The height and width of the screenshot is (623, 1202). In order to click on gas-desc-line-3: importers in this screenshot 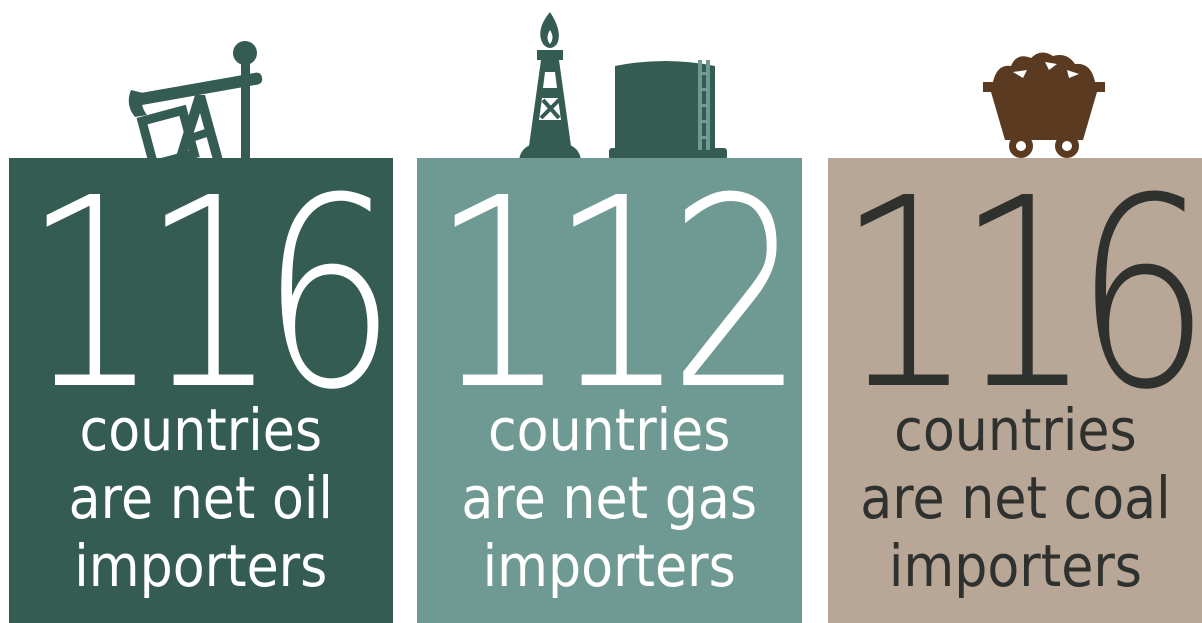, I will do `click(609, 566)`.